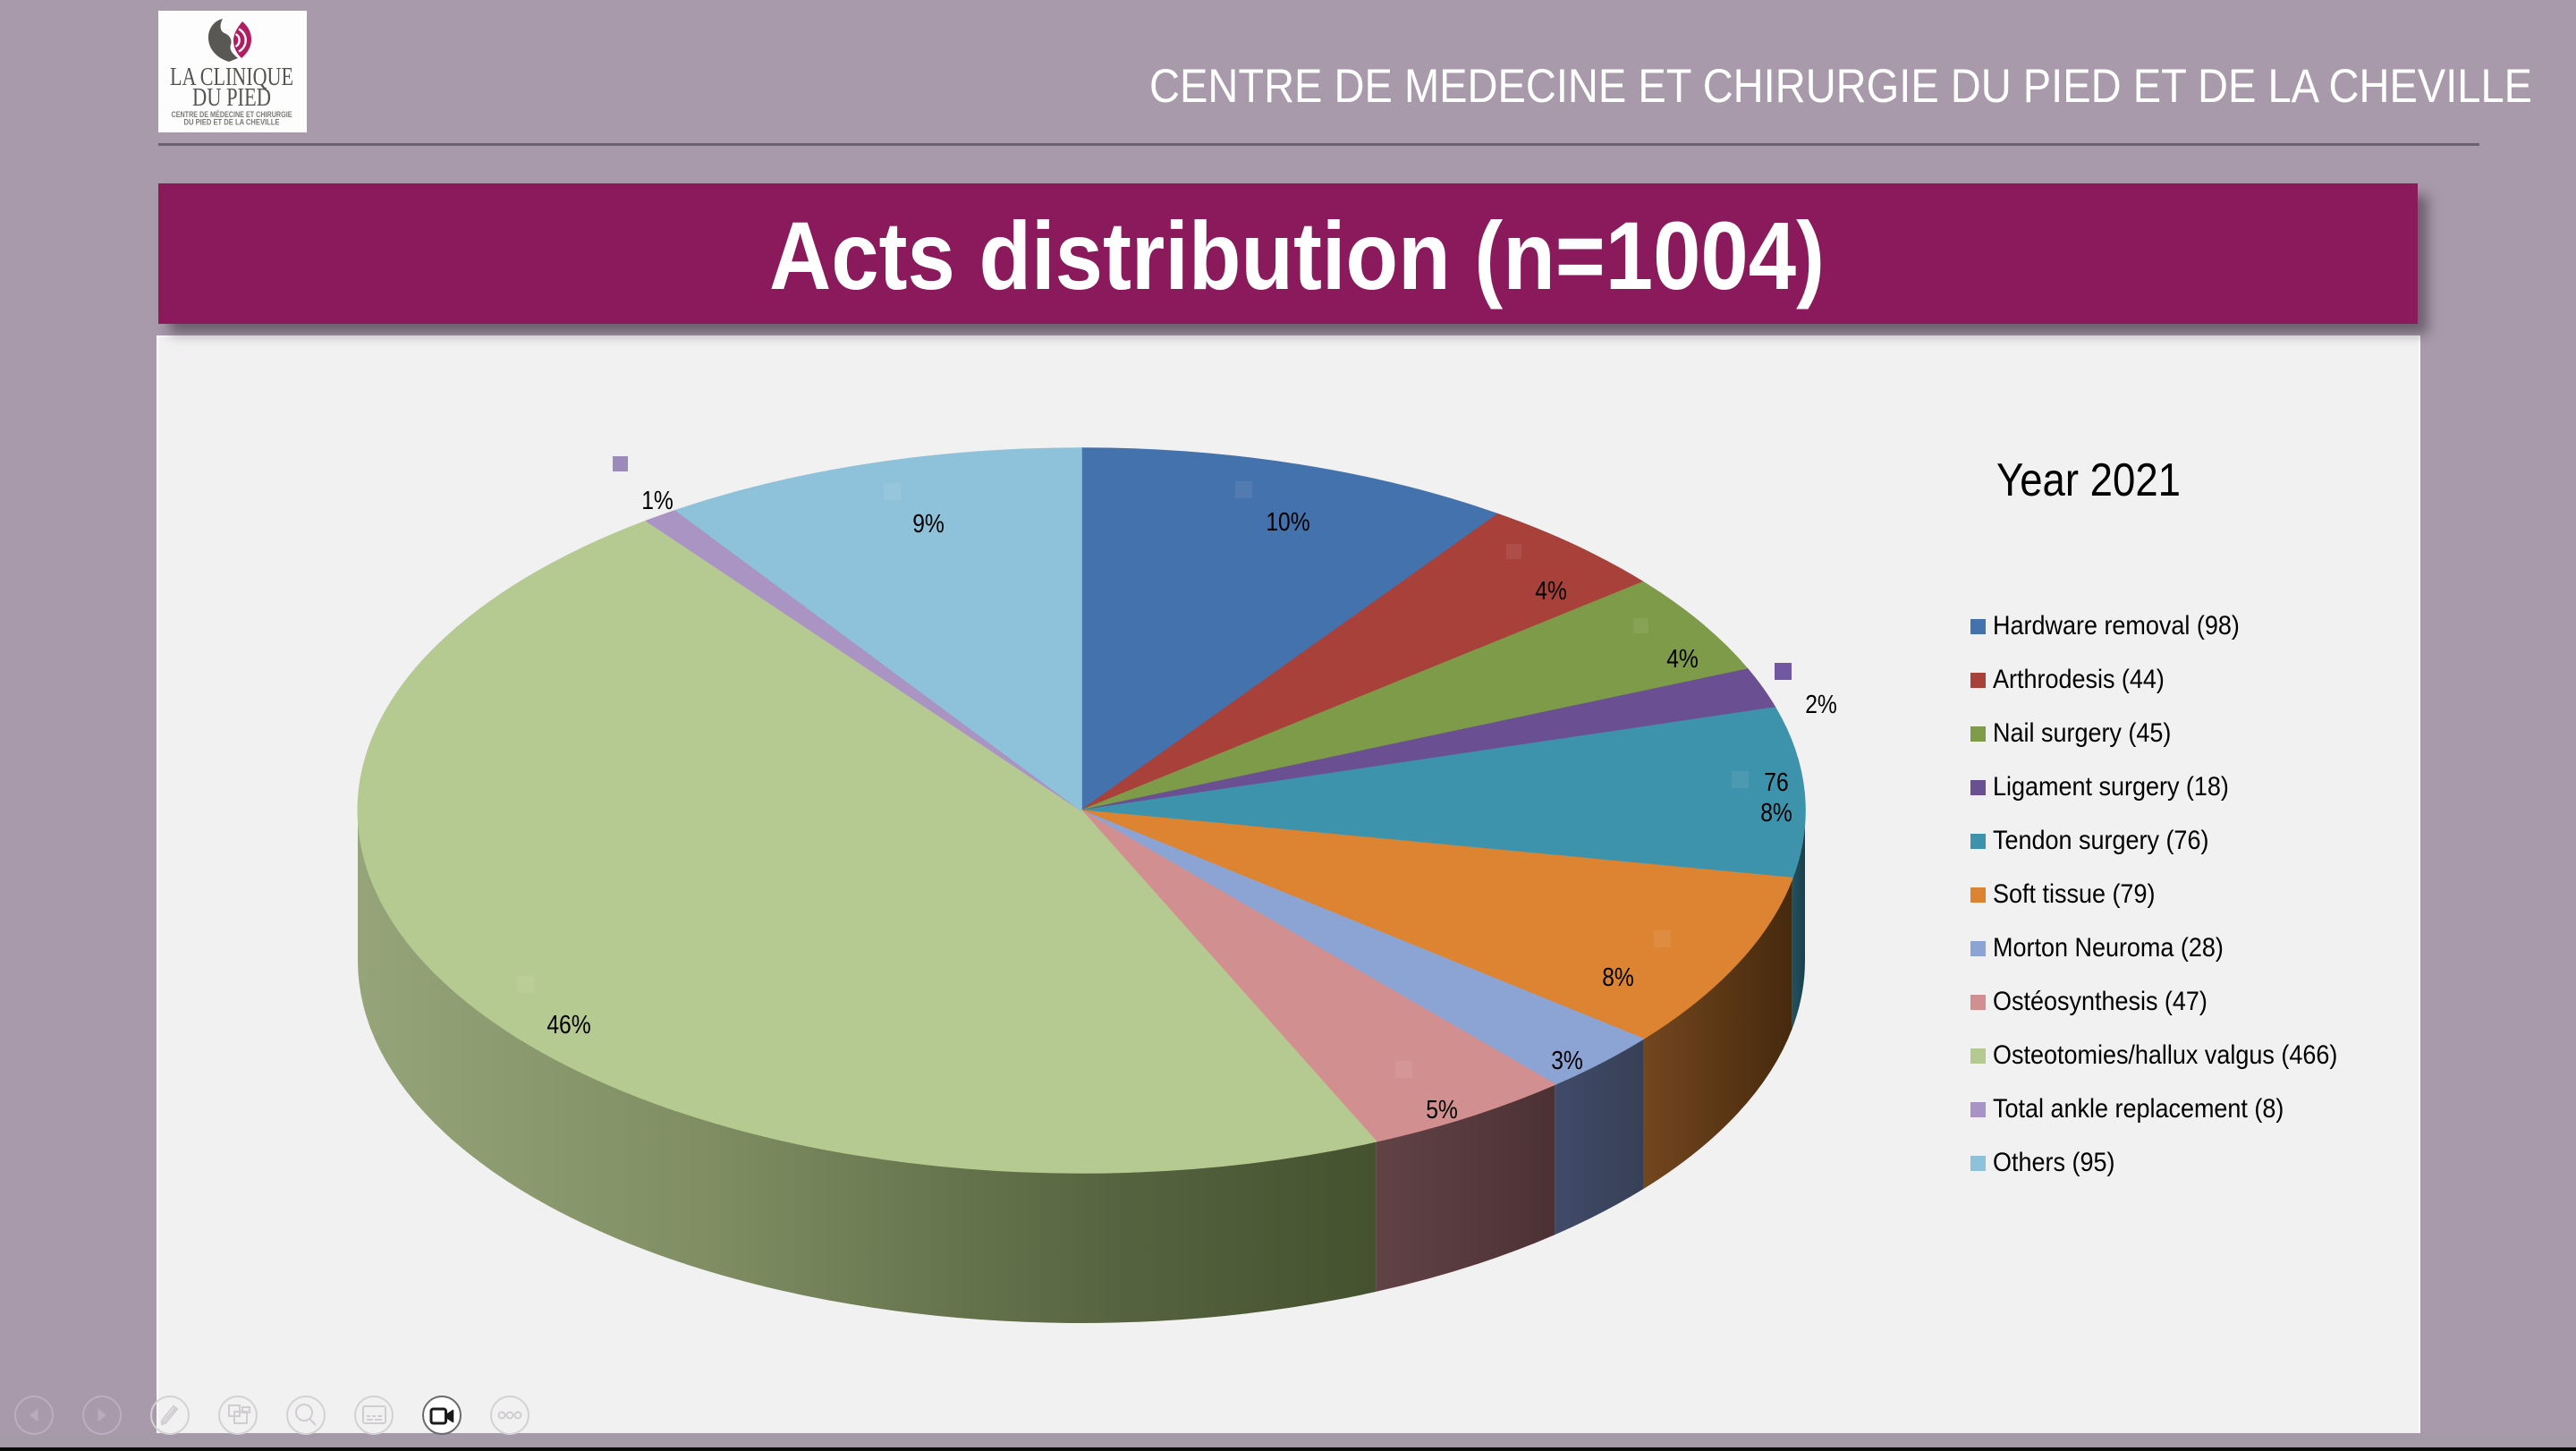  What do you see at coordinates (2111, 787) in the screenshot?
I see `svg-text: Ligament surgery (18)` at bounding box center [2111, 787].